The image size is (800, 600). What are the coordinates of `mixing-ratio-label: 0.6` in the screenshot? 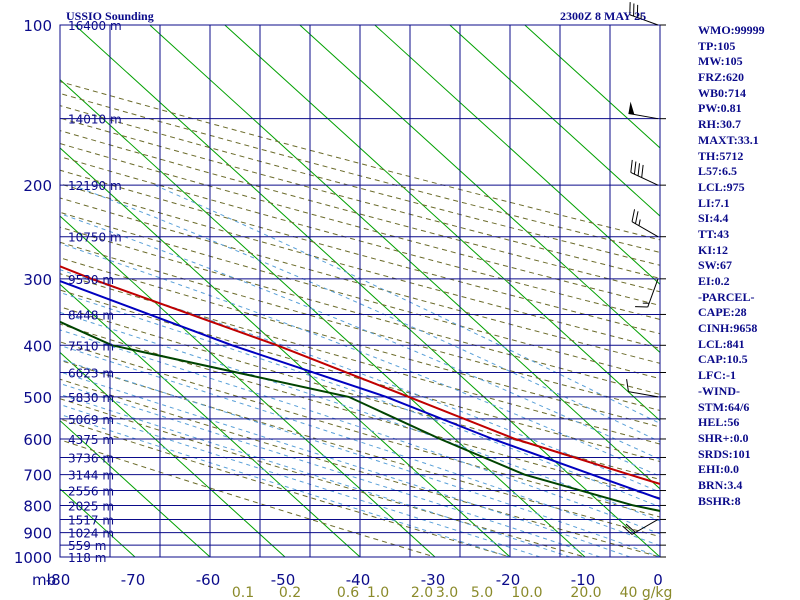 It's located at (348, 592).